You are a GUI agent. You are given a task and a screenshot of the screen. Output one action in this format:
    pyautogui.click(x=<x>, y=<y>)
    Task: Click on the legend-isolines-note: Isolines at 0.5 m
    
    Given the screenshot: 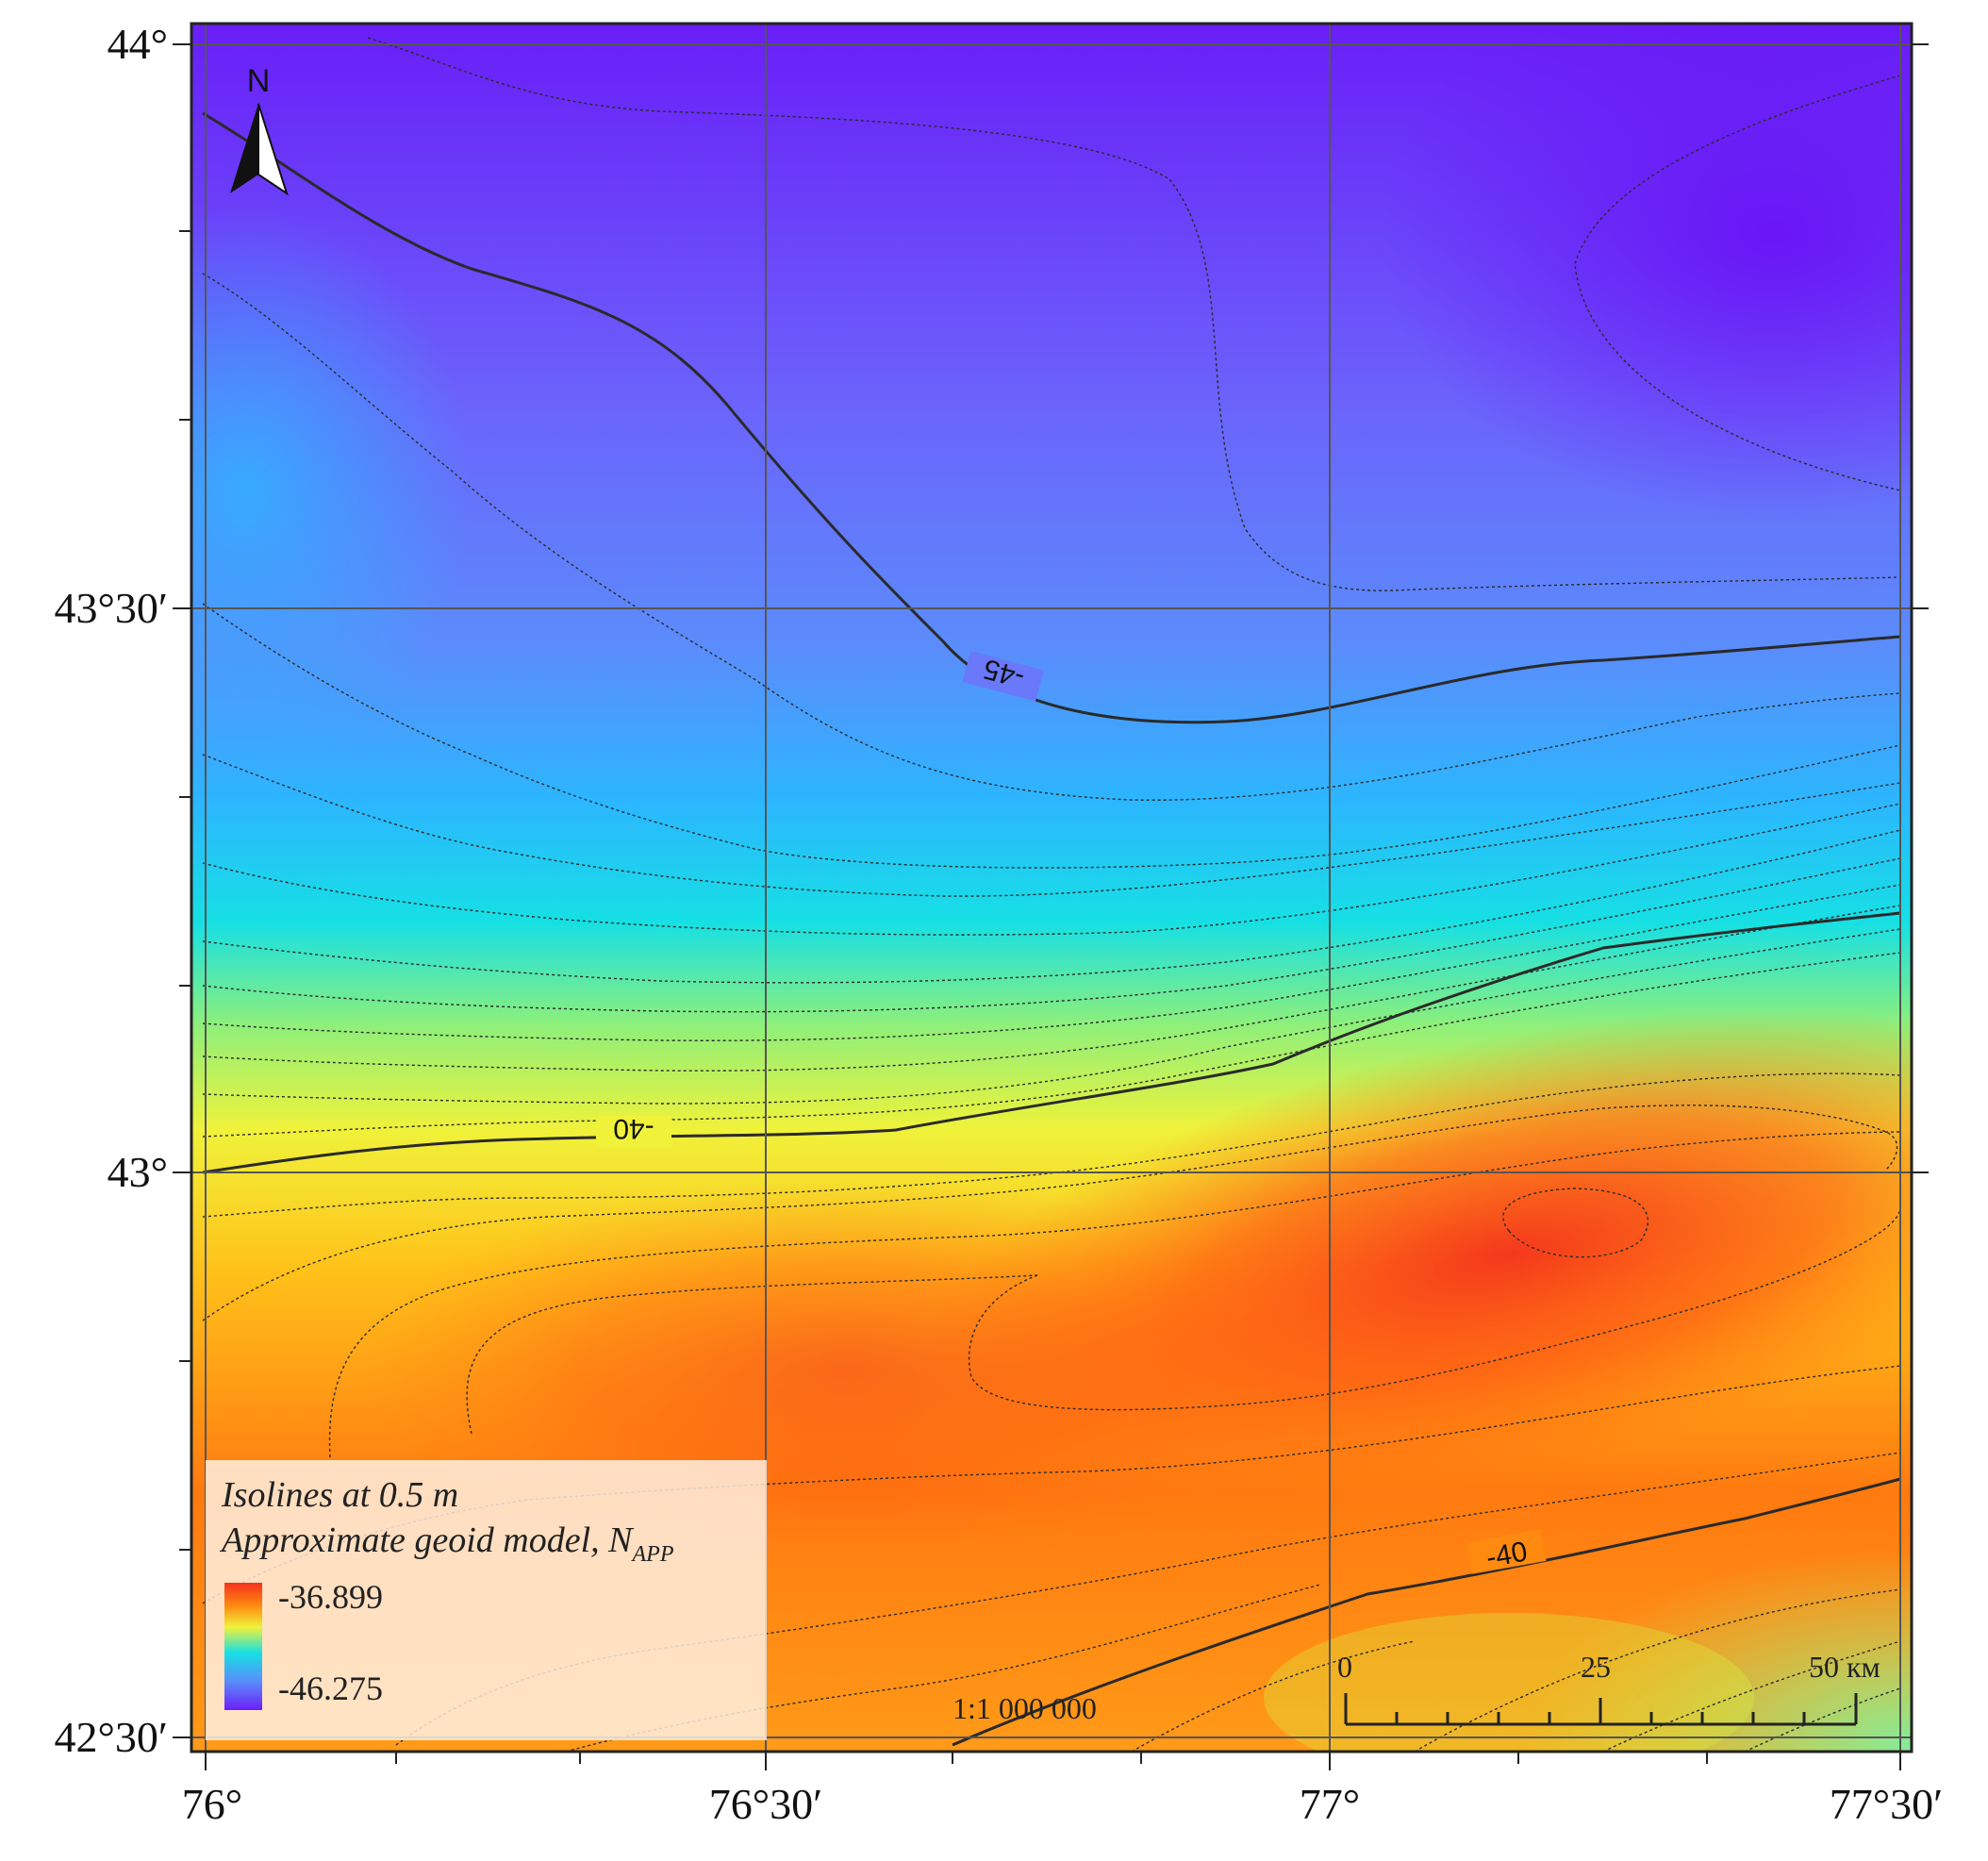 What is the action you would take?
    pyautogui.click(x=339, y=1495)
    